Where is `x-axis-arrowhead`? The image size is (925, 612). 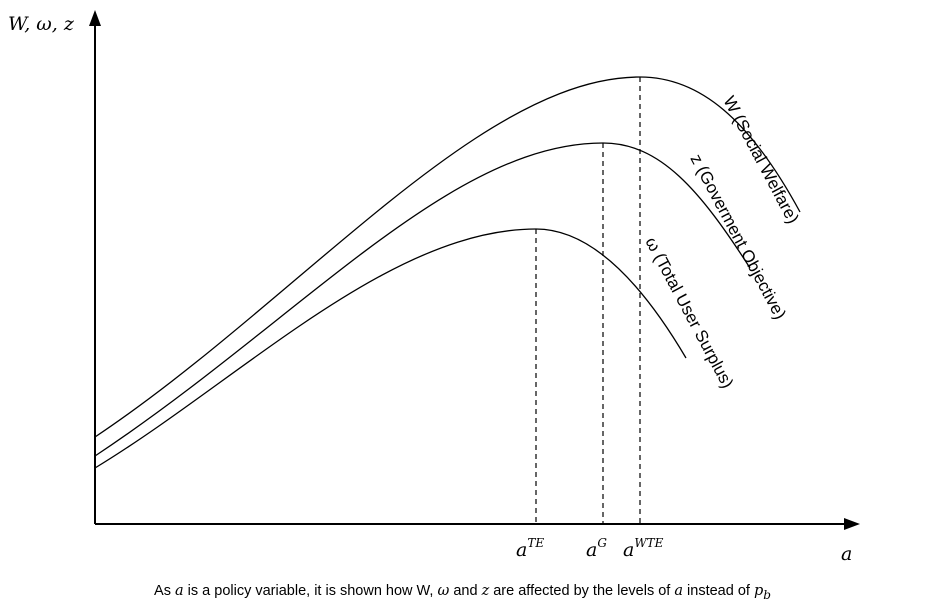 x-axis-arrowhead is located at coordinates (852, 524).